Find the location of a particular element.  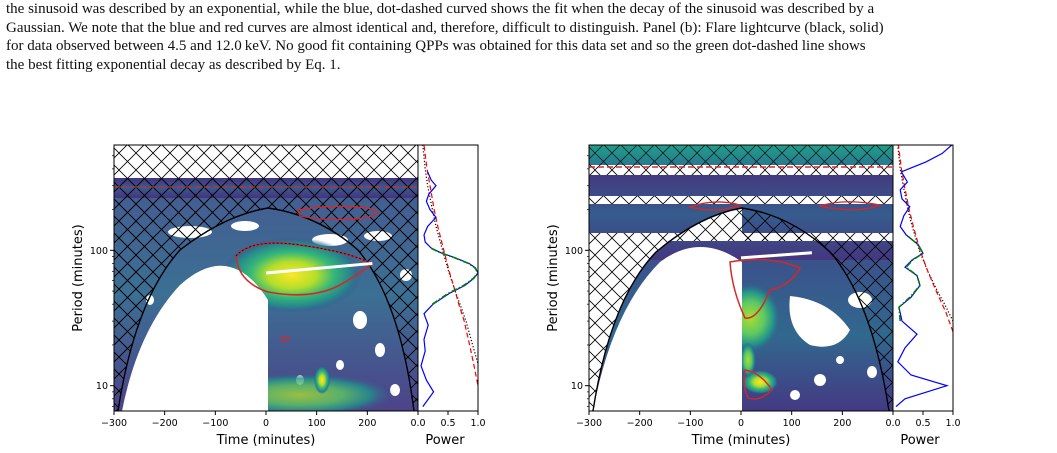

panel-b-xtick-label: −300 is located at coordinates (589, 423).